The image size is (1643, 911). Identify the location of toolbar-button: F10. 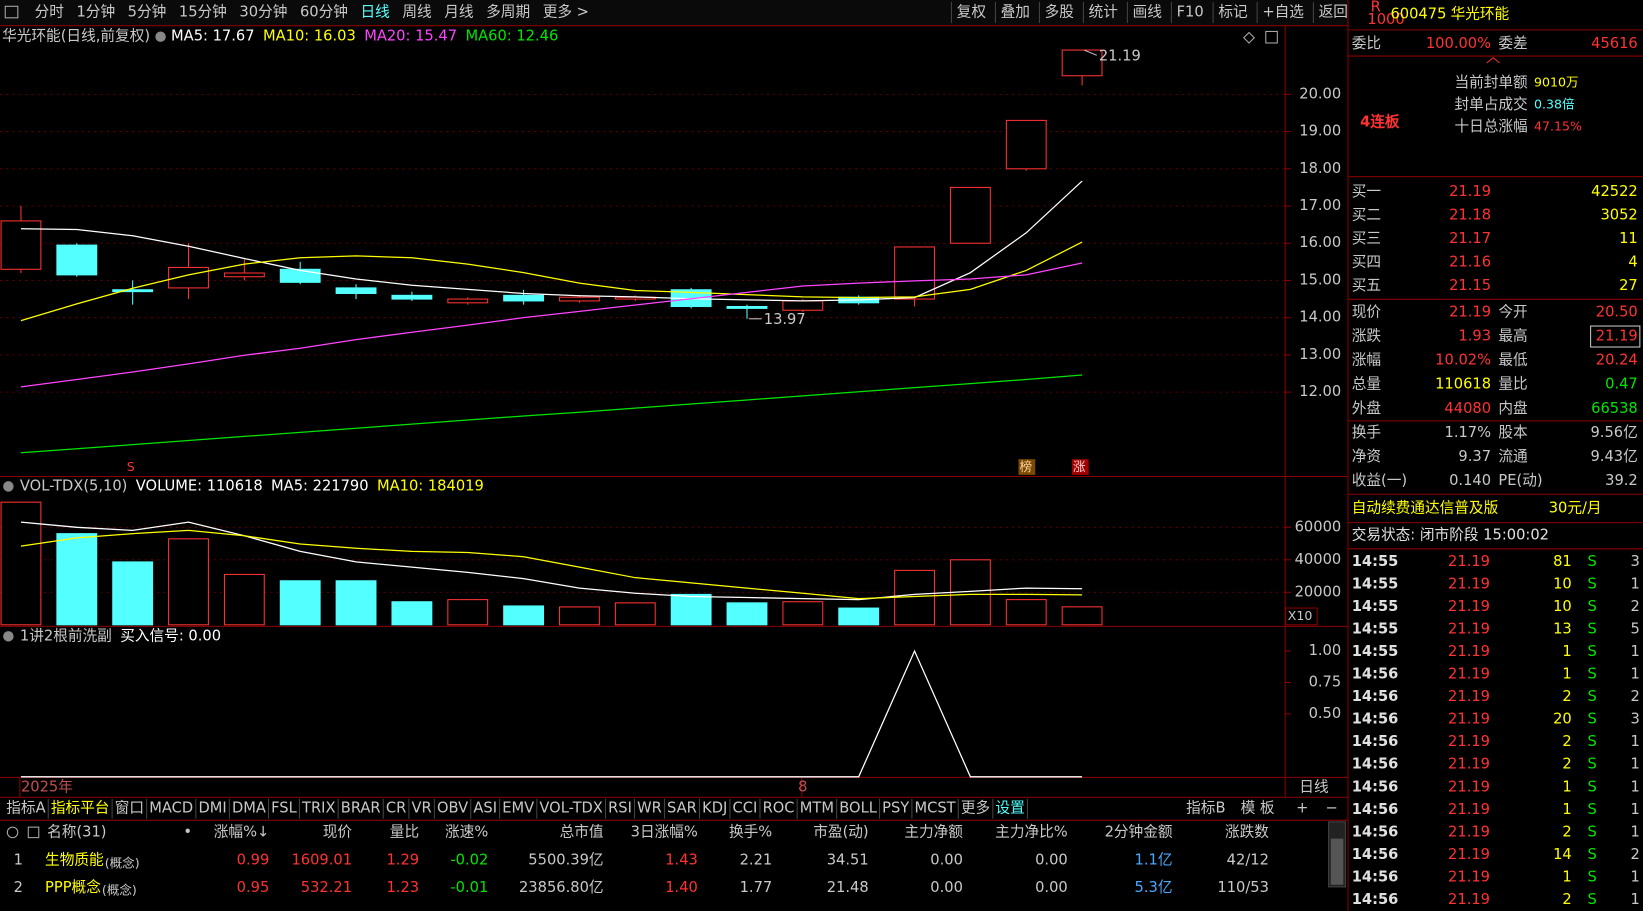
(1190, 12).